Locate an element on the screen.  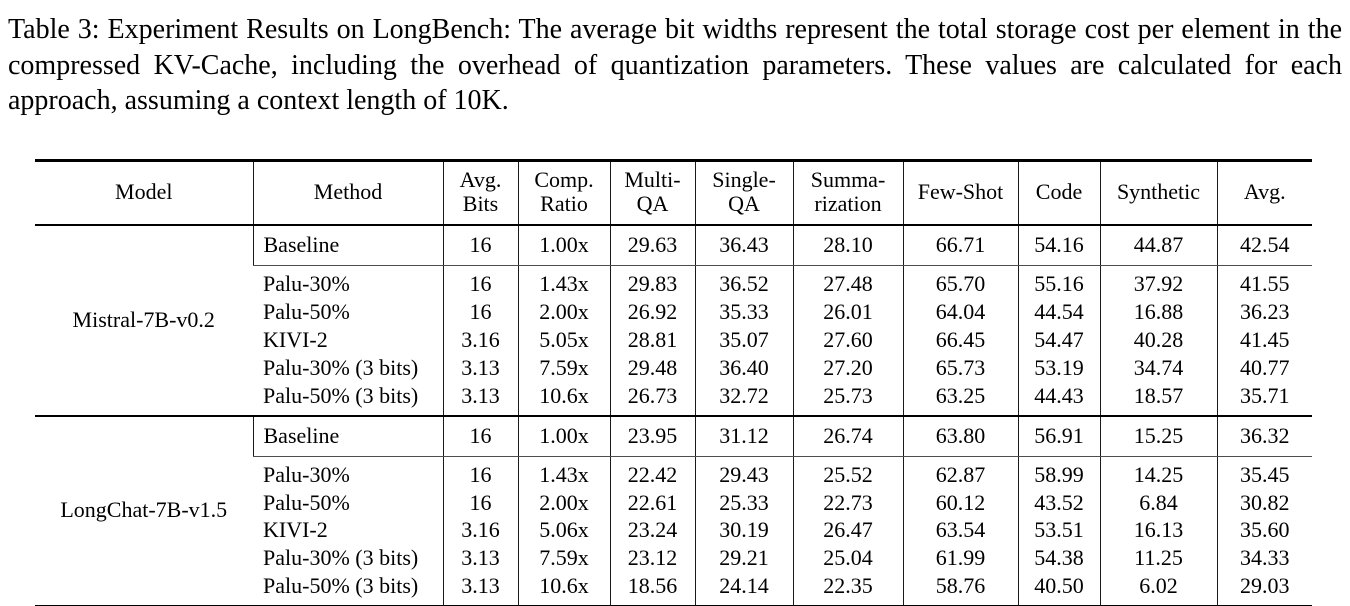
value-cell: 36.32 is located at coordinates (1264, 436).